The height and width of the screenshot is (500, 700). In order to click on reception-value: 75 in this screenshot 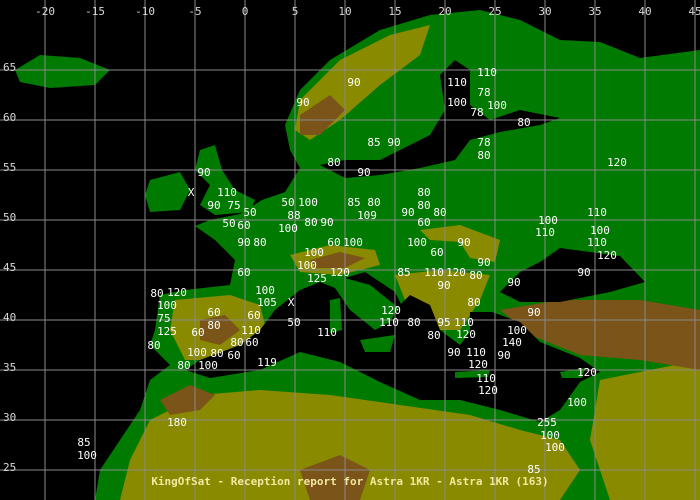, I will do `click(164, 318)`.